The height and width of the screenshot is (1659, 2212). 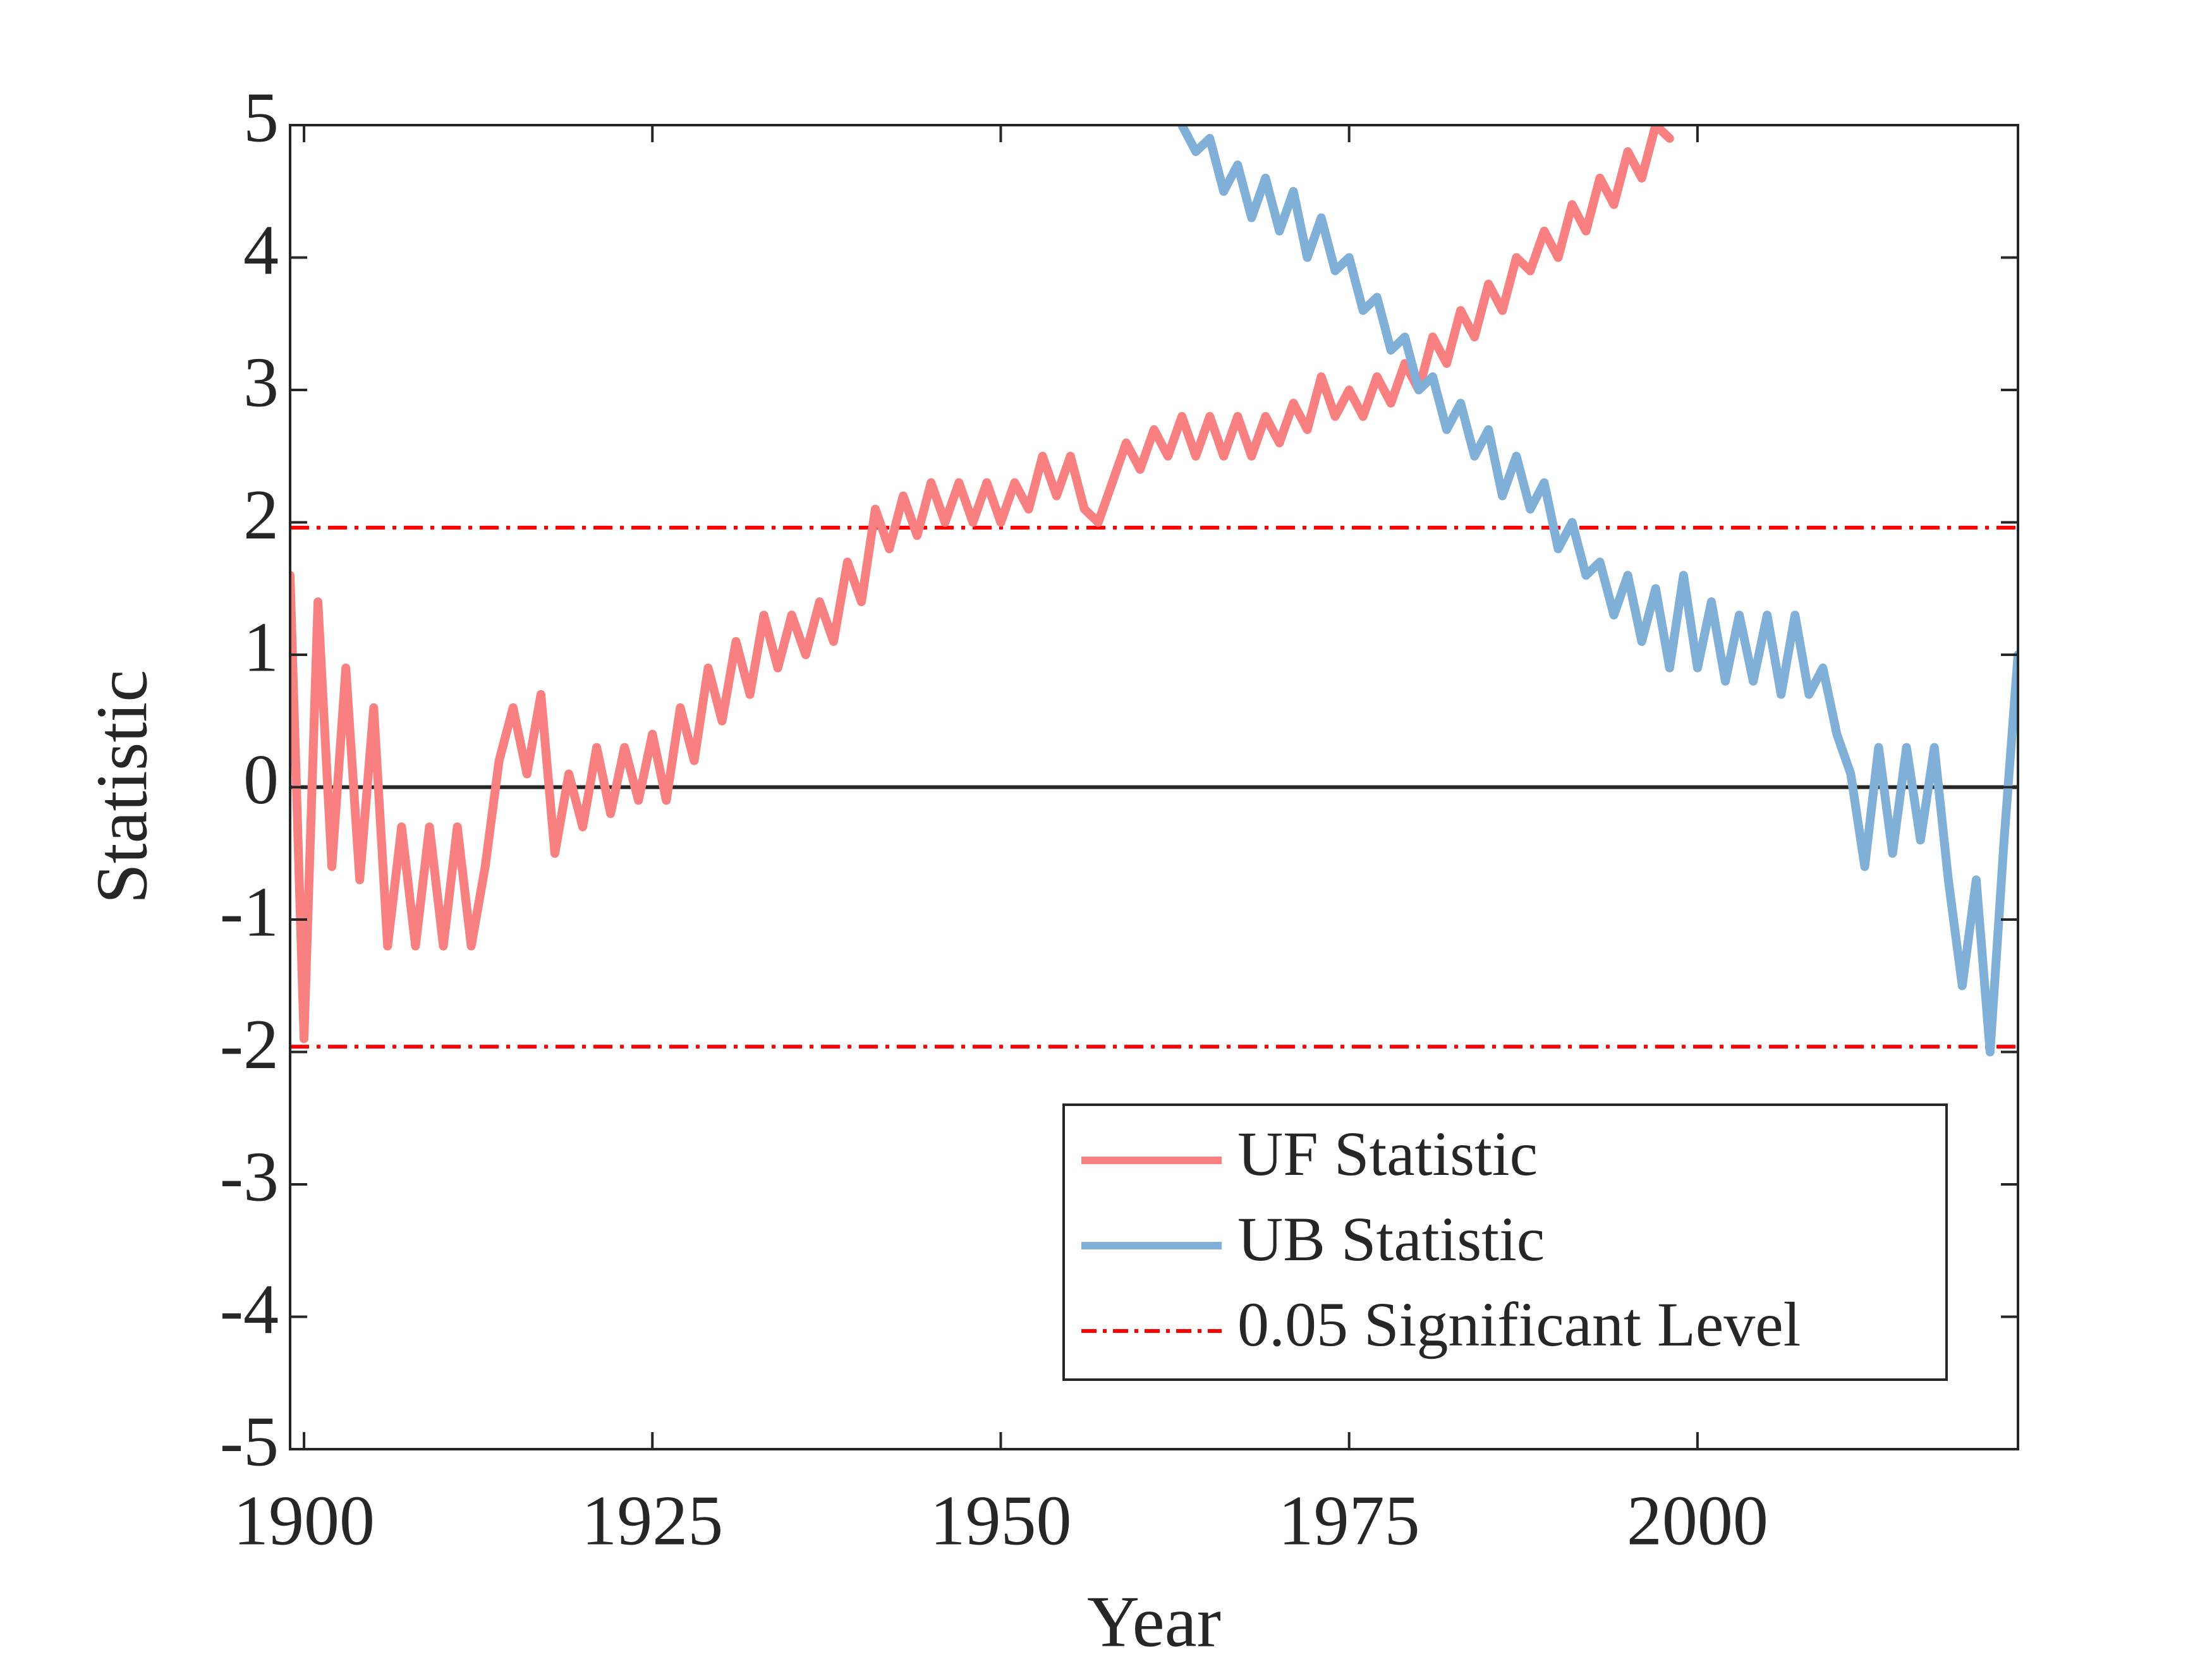 I want to click on x-axis-label: Year, so click(x=1154, y=1620).